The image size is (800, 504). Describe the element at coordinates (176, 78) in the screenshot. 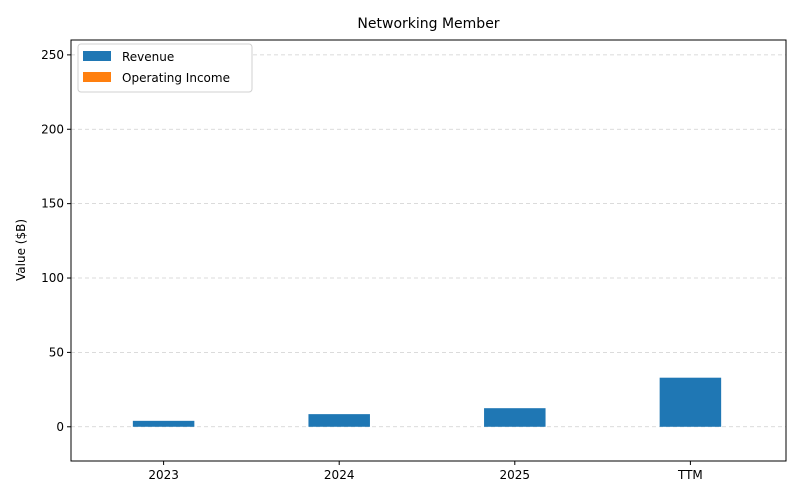

I see `legend-label-1: Operating Income` at that location.